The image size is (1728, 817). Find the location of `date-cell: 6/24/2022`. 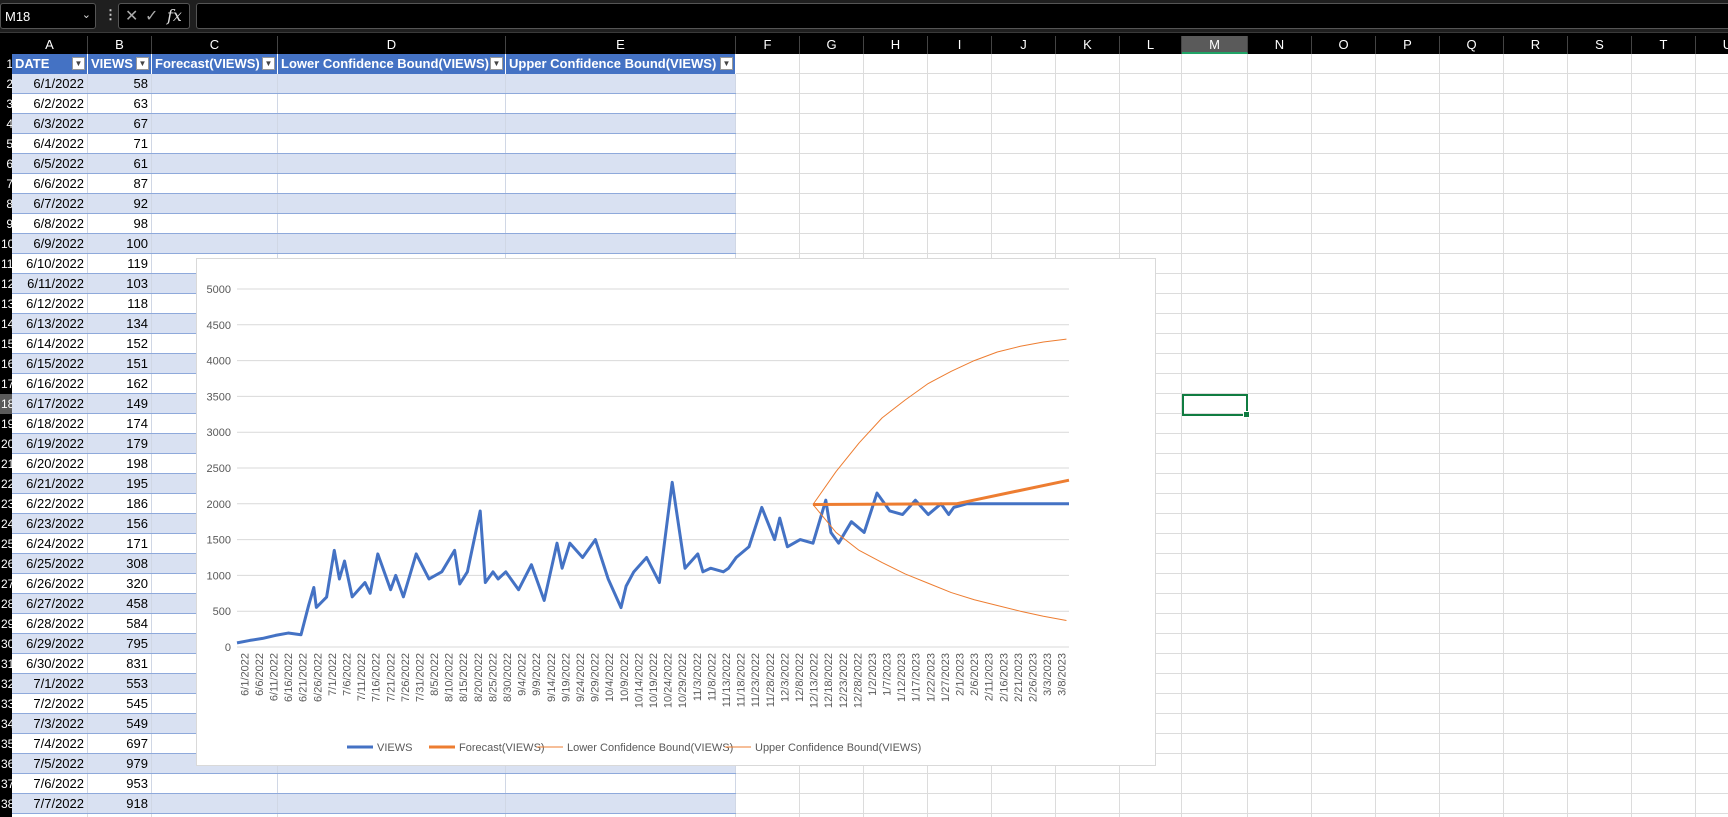

date-cell: 6/24/2022 is located at coordinates (50, 544).